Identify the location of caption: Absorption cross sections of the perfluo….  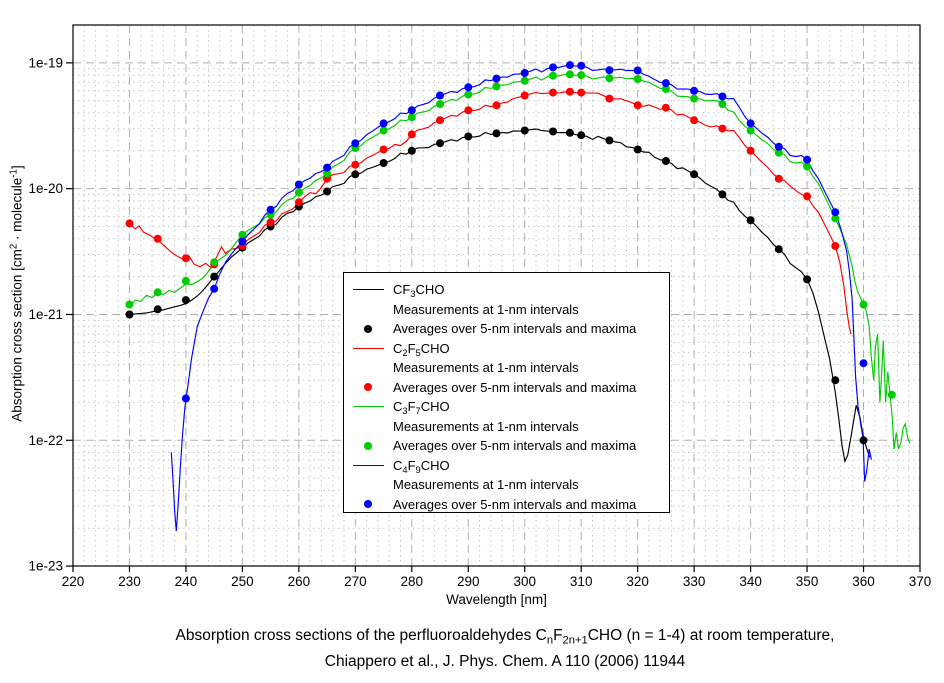
(505, 649).